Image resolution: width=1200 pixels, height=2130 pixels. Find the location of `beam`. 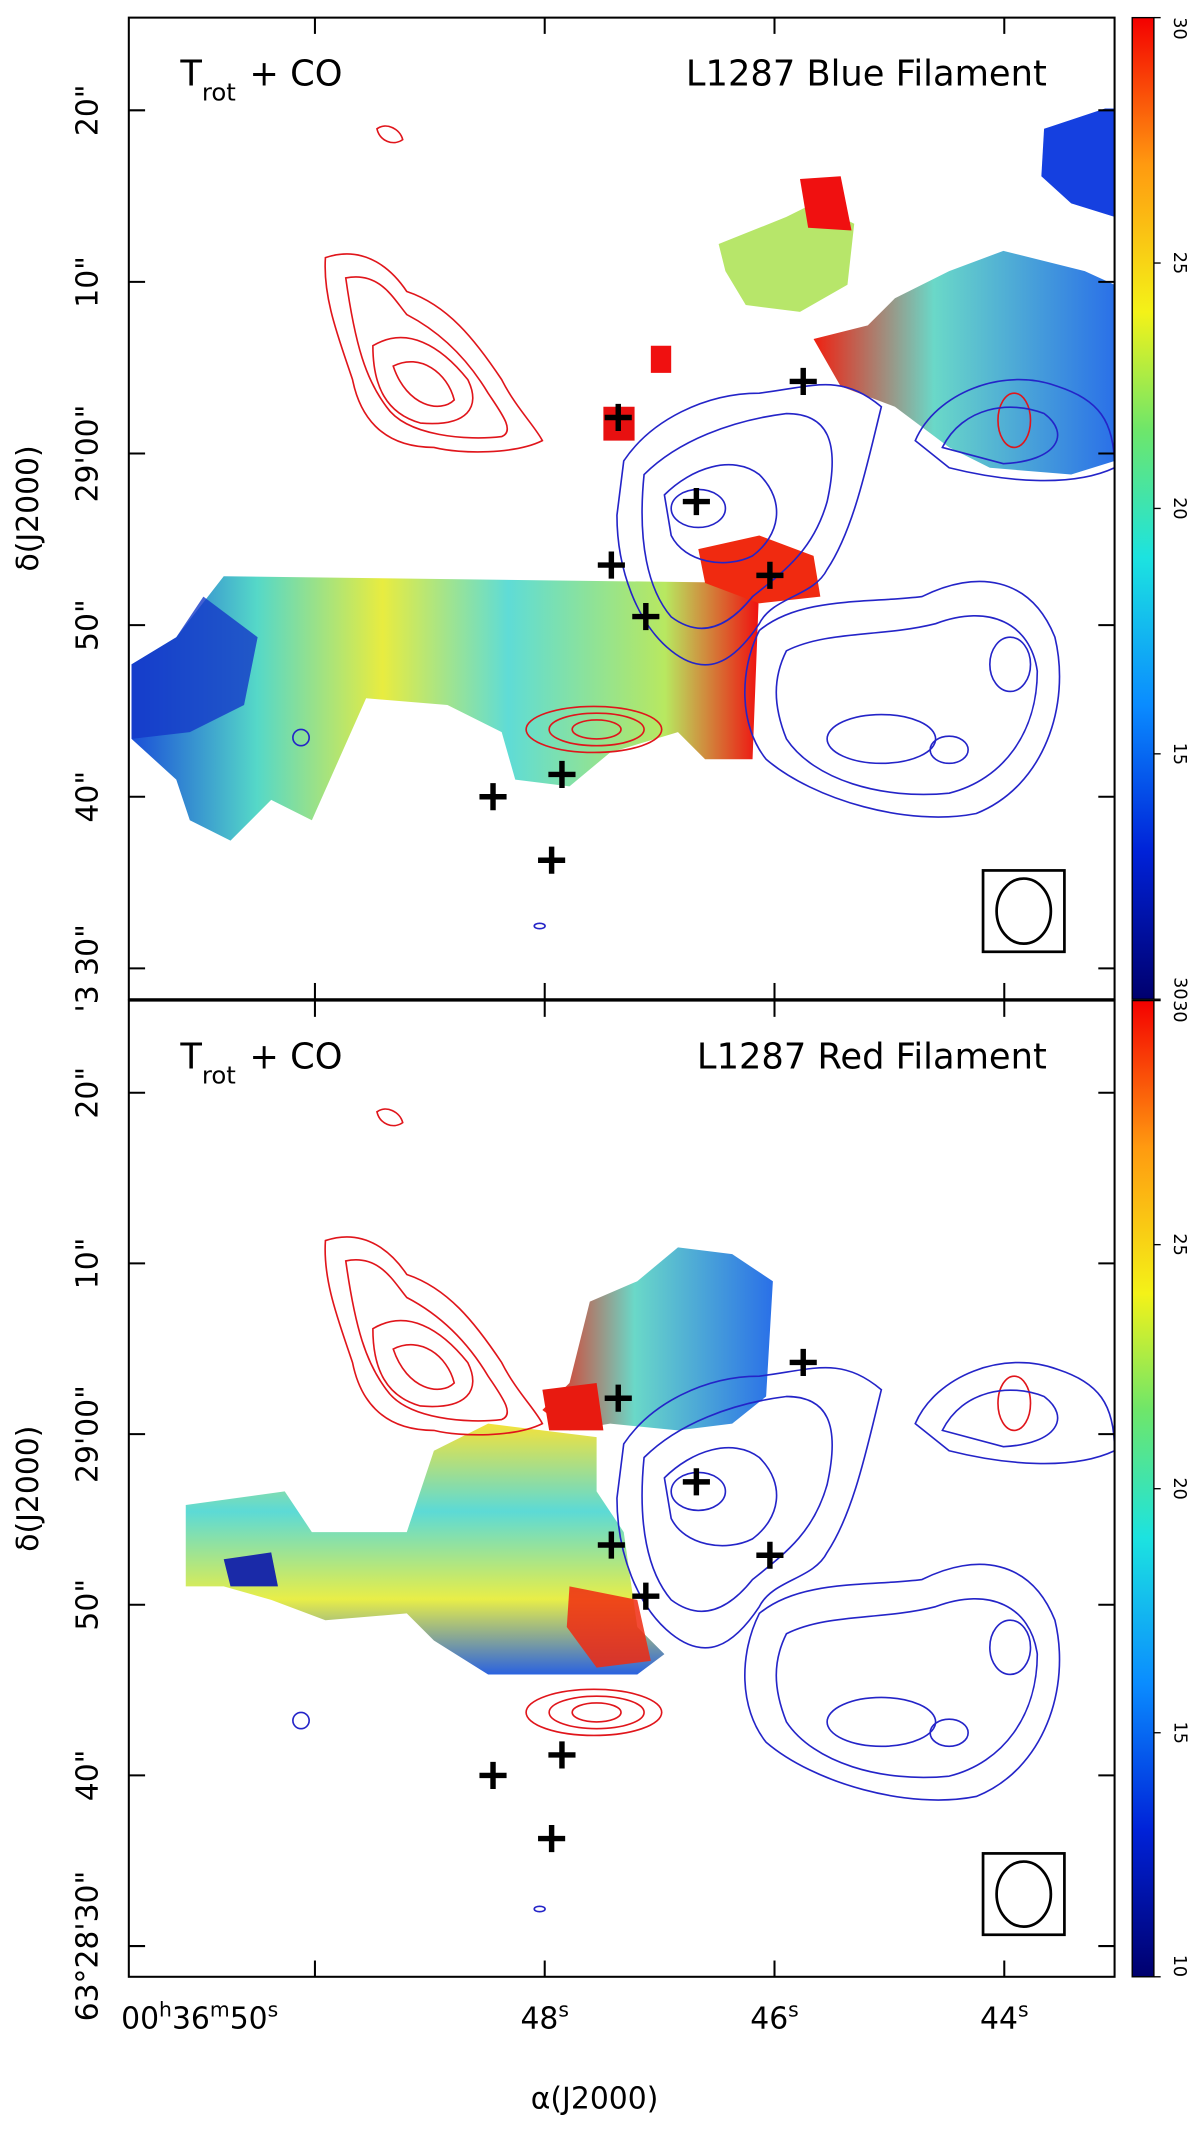

beam is located at coordinates (1023, 1403).